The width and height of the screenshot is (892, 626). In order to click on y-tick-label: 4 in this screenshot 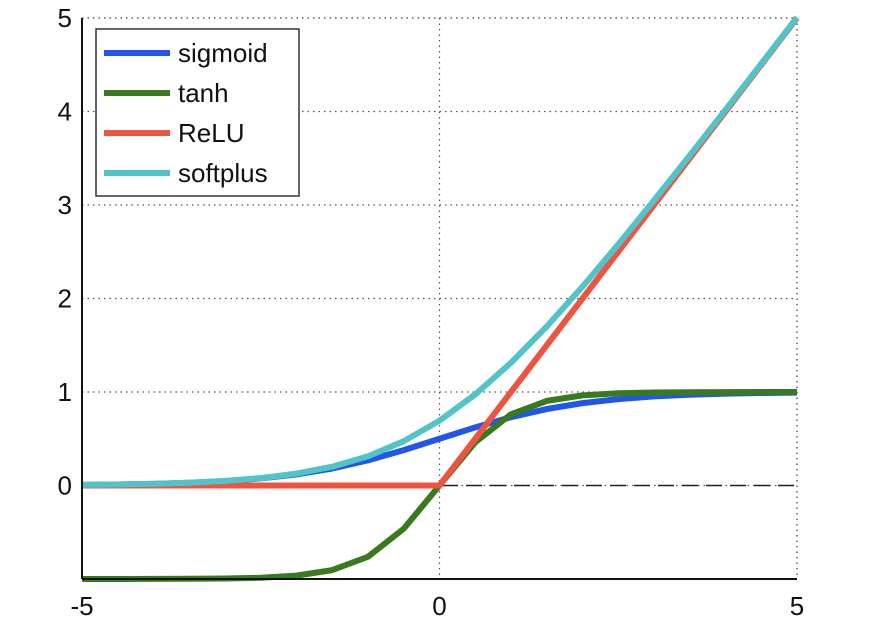, I will do `click(65, 112)`.